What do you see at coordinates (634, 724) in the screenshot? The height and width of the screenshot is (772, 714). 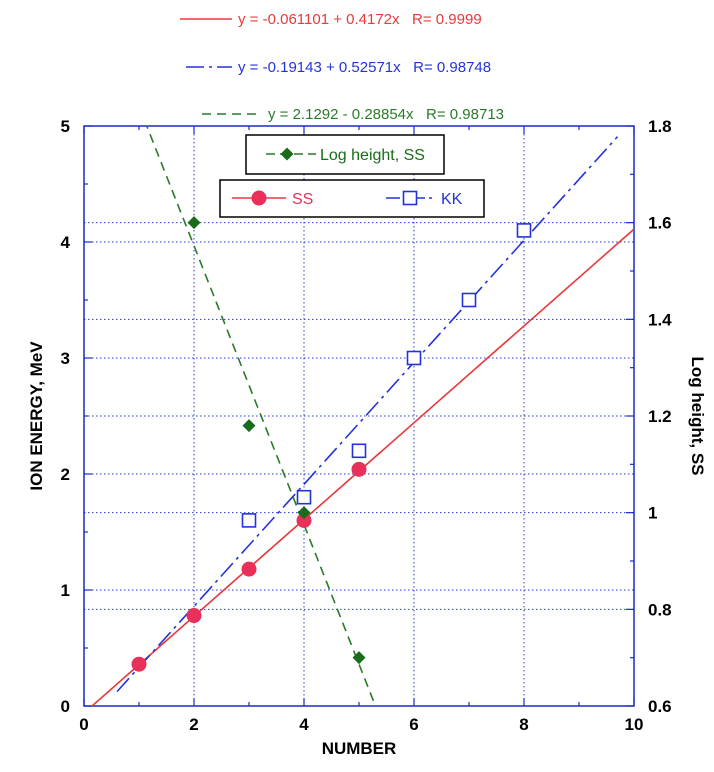 I see `x-tick-label: 10` at bounding box center [634, 724].